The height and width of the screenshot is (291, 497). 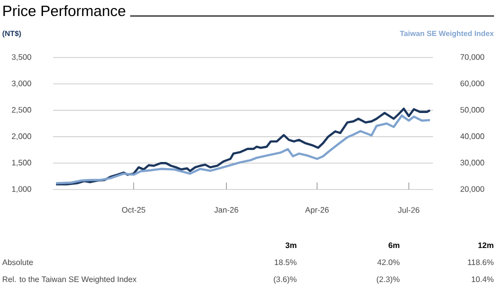 What do you see at coordinates (64, 10) in the screenshot?
I see `chart-title: Price Performance` at bounding box center [64, 10].